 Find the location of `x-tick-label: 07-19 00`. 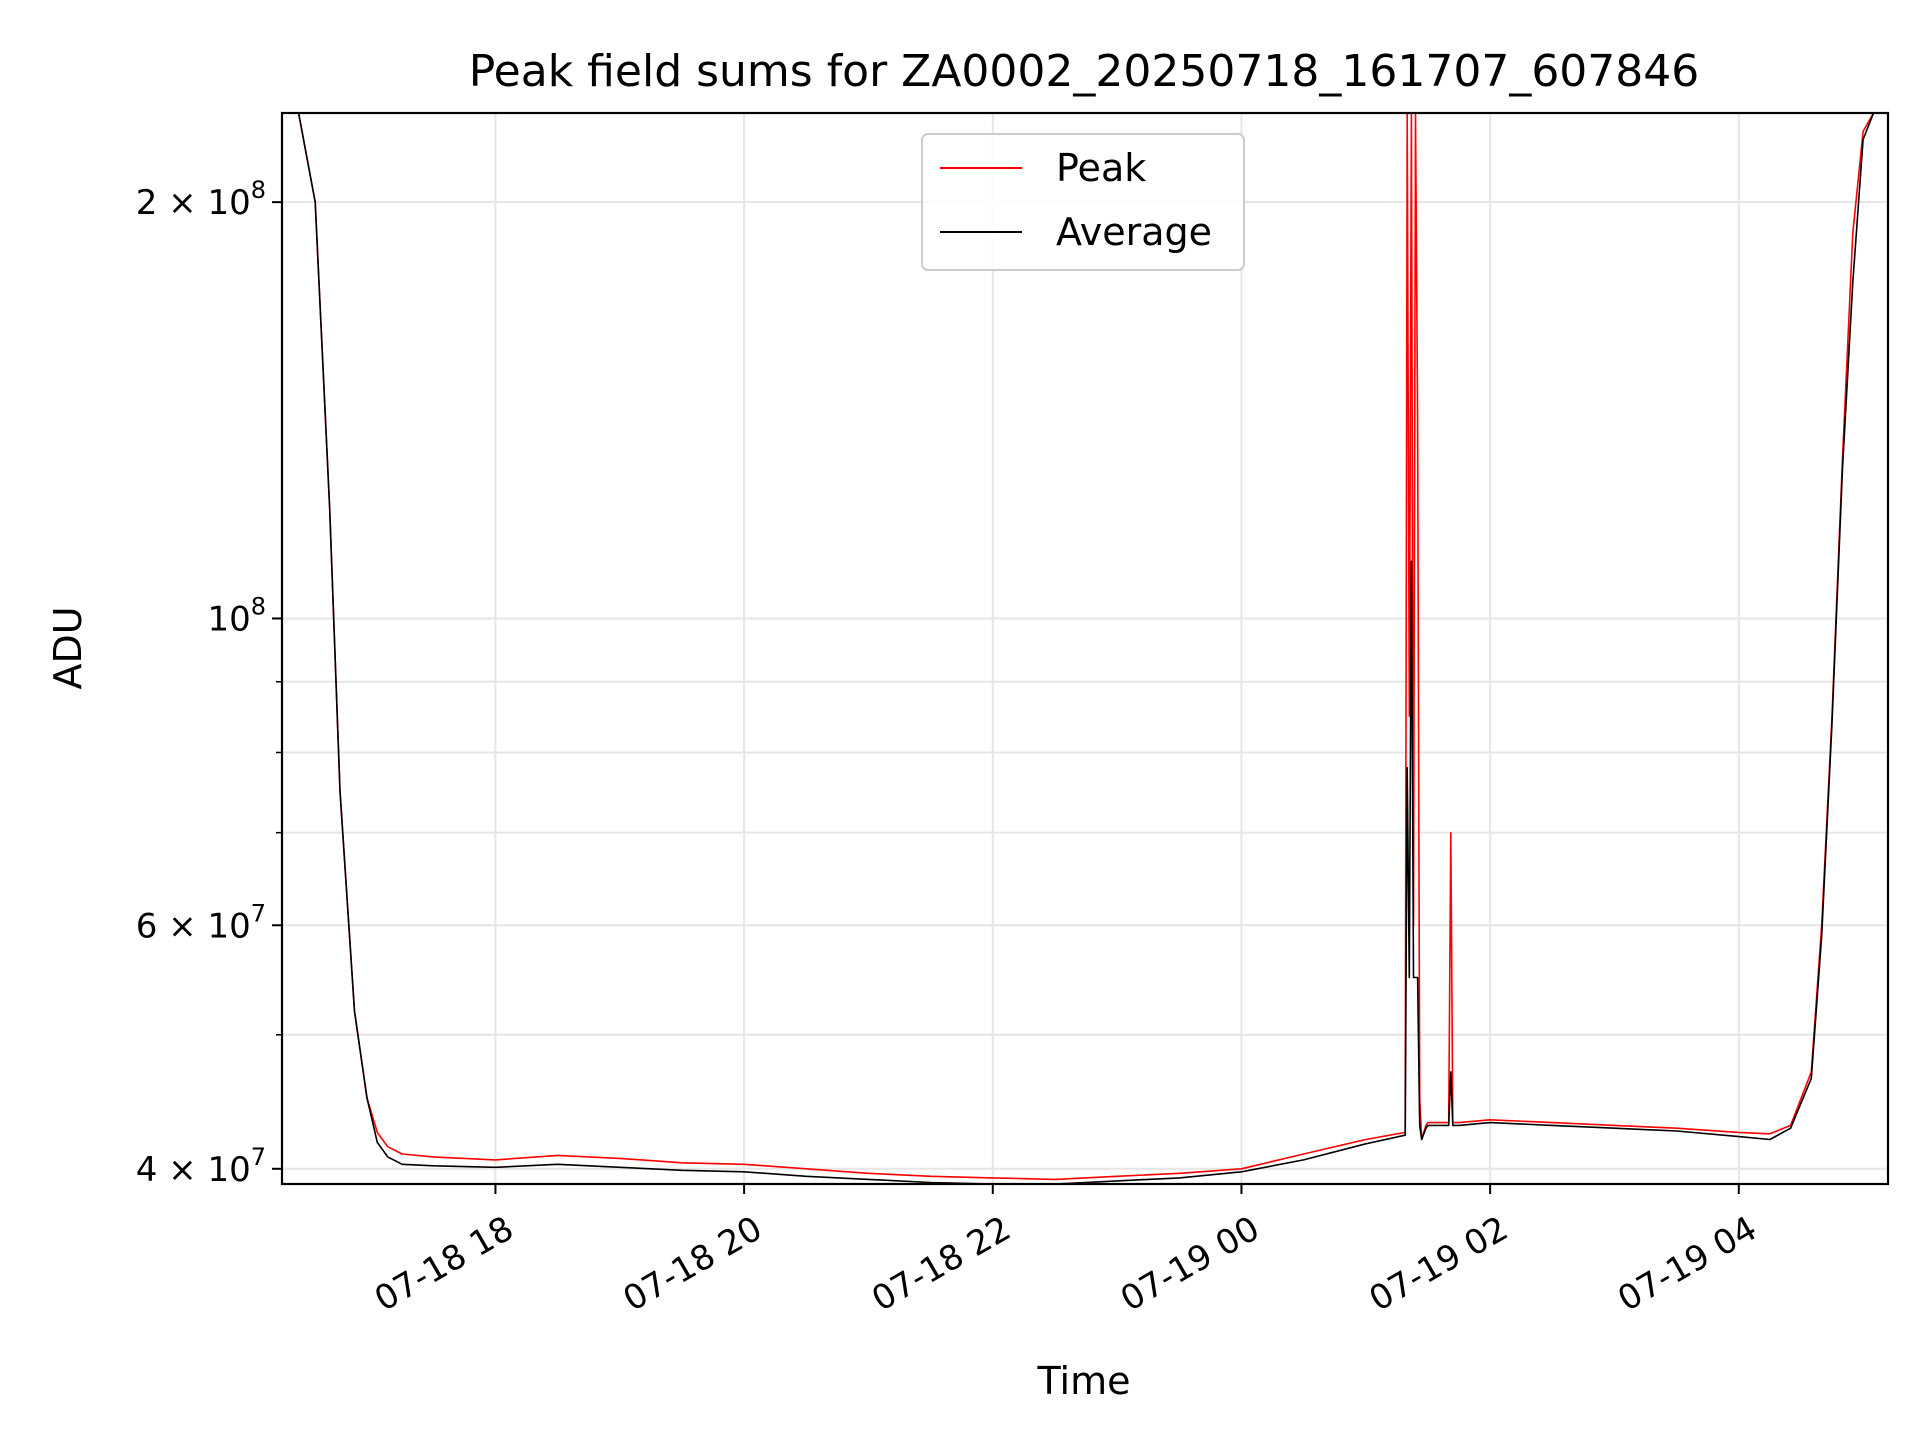

x-tick-label: 07-19 00 is located at coordinates (1190, 1264).